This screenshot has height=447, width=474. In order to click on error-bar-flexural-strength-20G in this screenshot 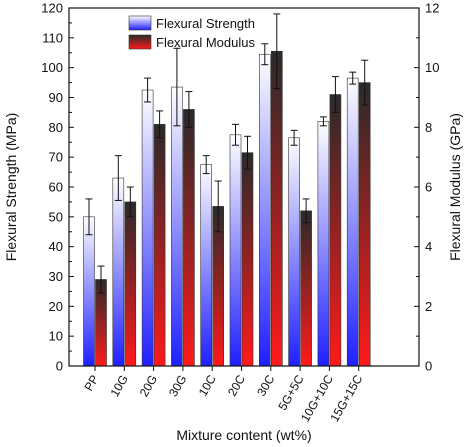, I will do `click(148, 90)`.